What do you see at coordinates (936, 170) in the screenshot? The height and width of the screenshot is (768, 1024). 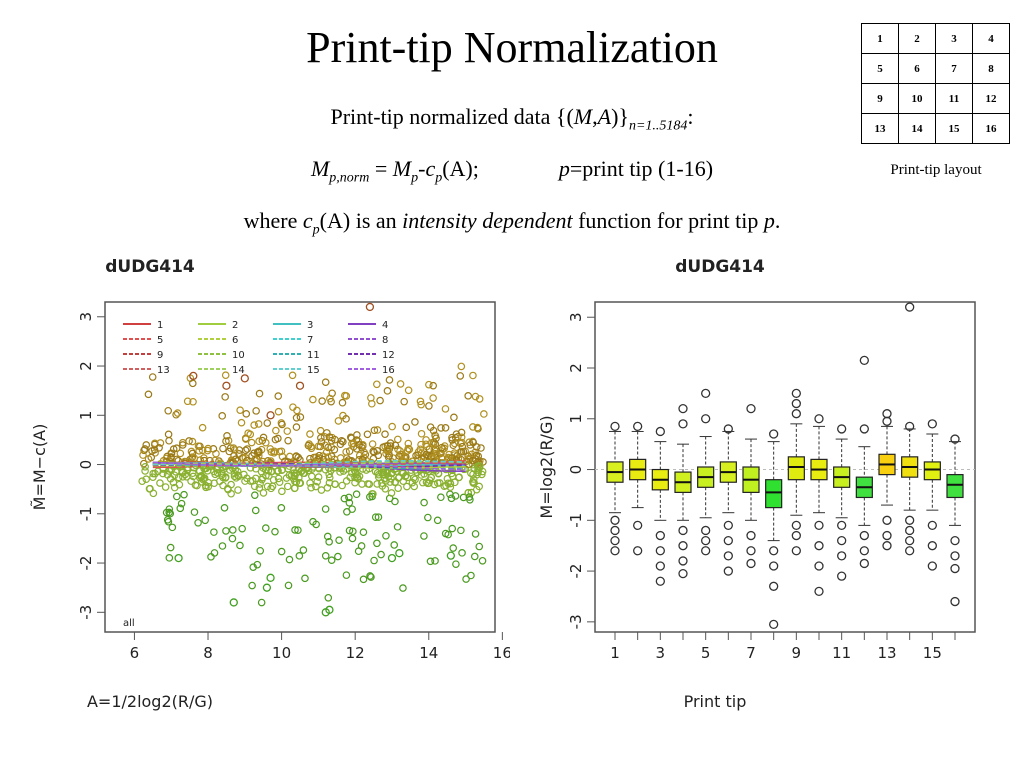 I see `print-tip-layout-caption: Print-tip layout` at bounding box center [936, 170].